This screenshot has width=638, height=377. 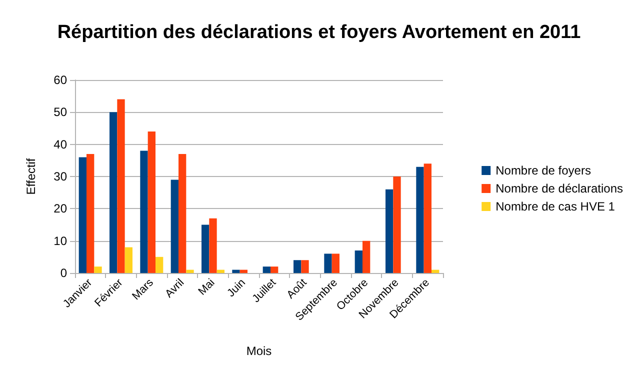 What do you see at coordinates (61, 144) in the screenshot?
I see `y-tick-label: 40` at bounding box center [61, 144].